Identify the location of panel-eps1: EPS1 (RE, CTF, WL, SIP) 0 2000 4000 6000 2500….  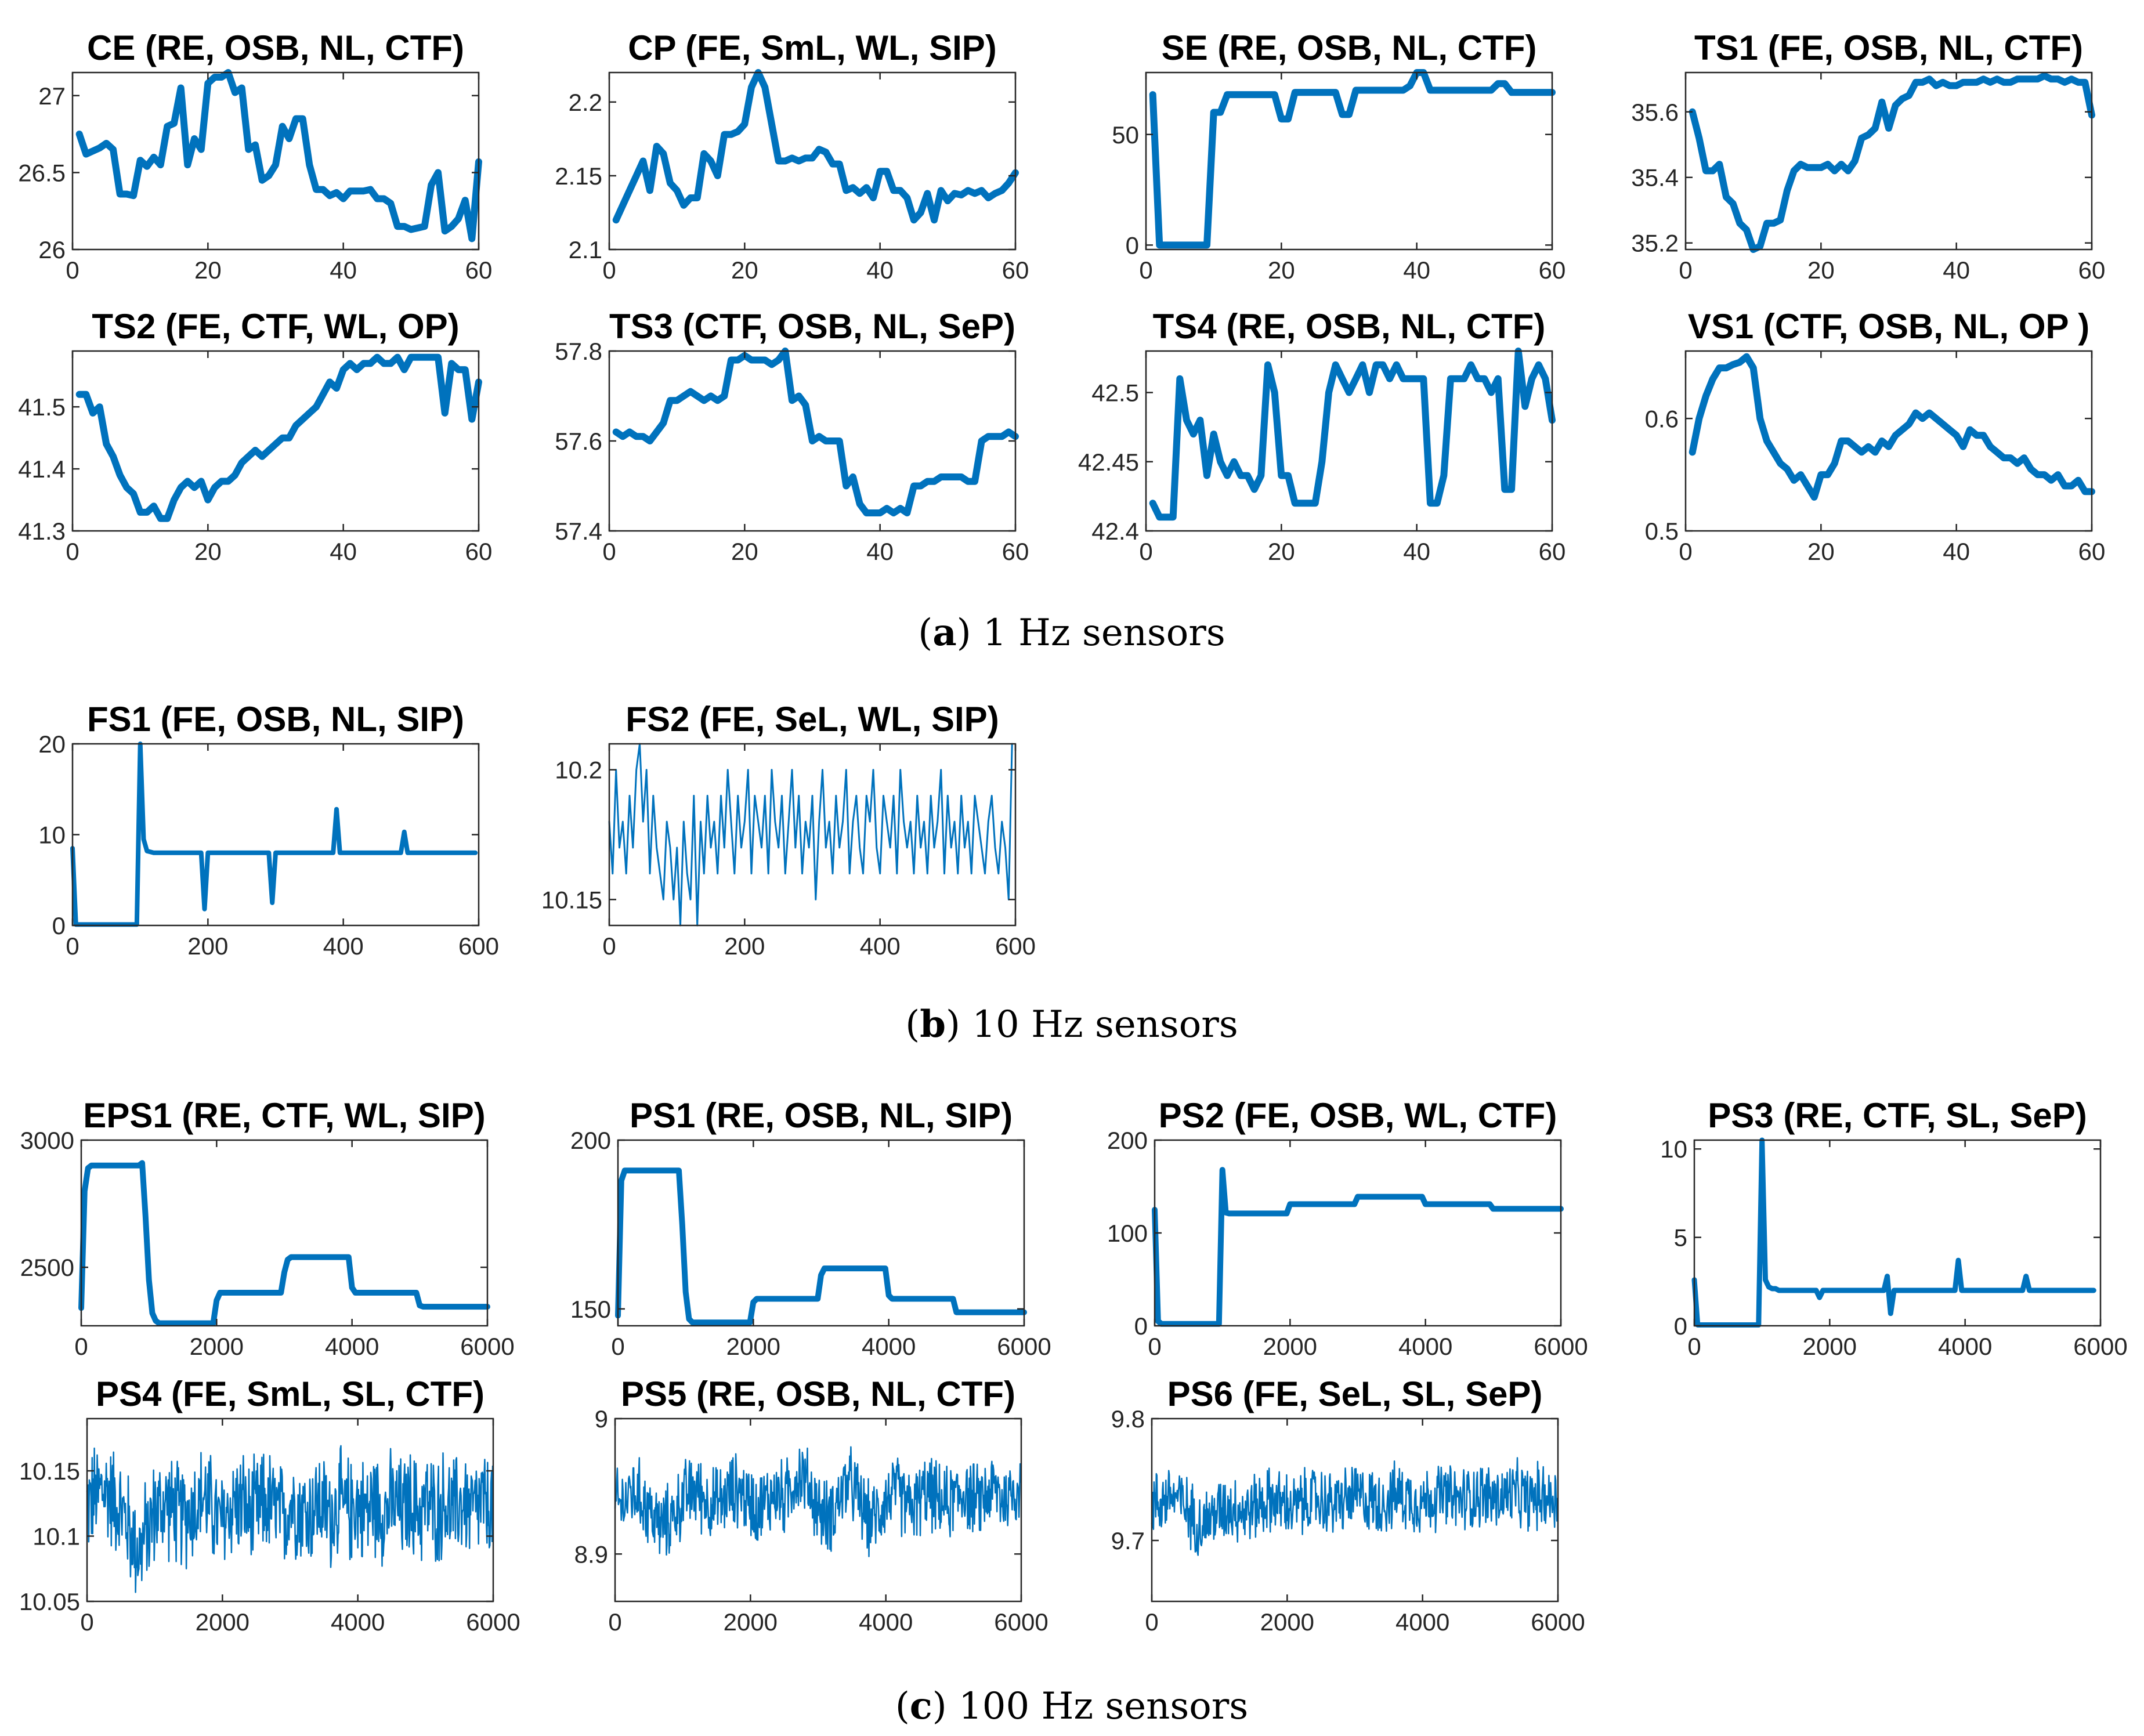
(267, 1228).